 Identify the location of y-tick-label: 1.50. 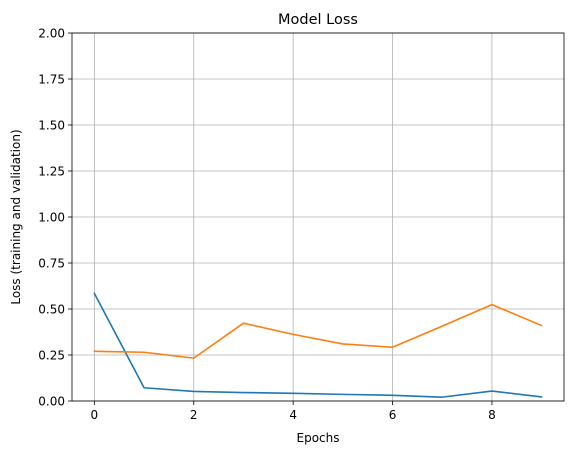
(51, 125).